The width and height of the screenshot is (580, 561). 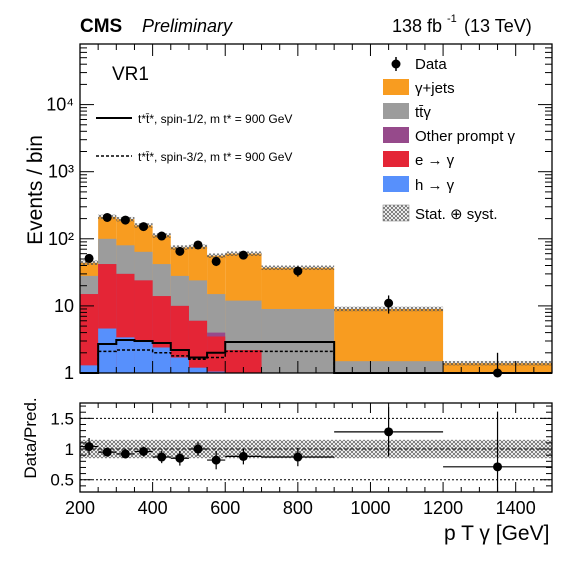 What do you see at coordinates (153, 508) in the screenshot?
I see `x-tick-label: 400` at bounding box center [153, 508].